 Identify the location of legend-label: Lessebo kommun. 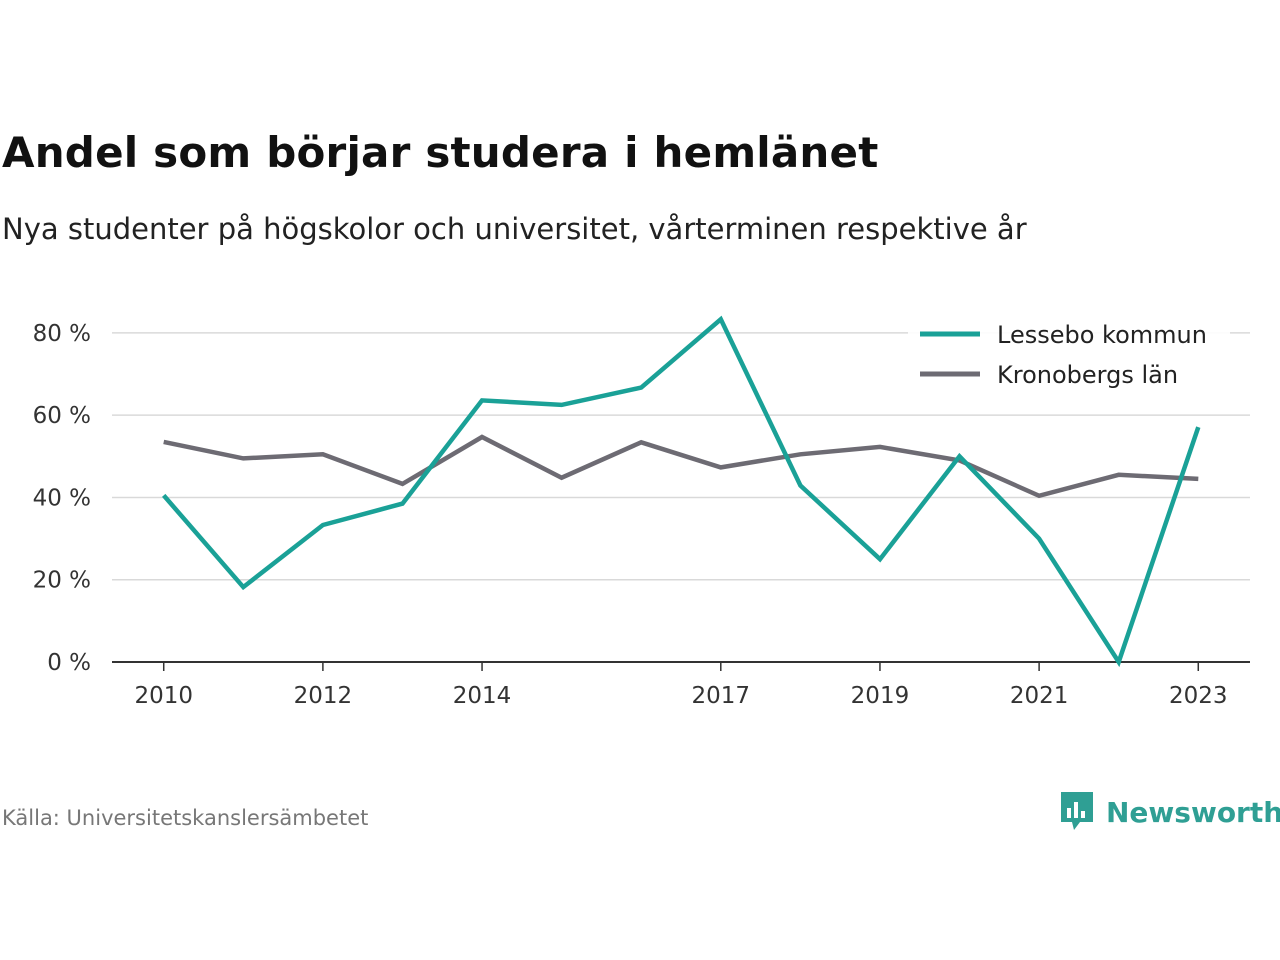
(1102, 335).